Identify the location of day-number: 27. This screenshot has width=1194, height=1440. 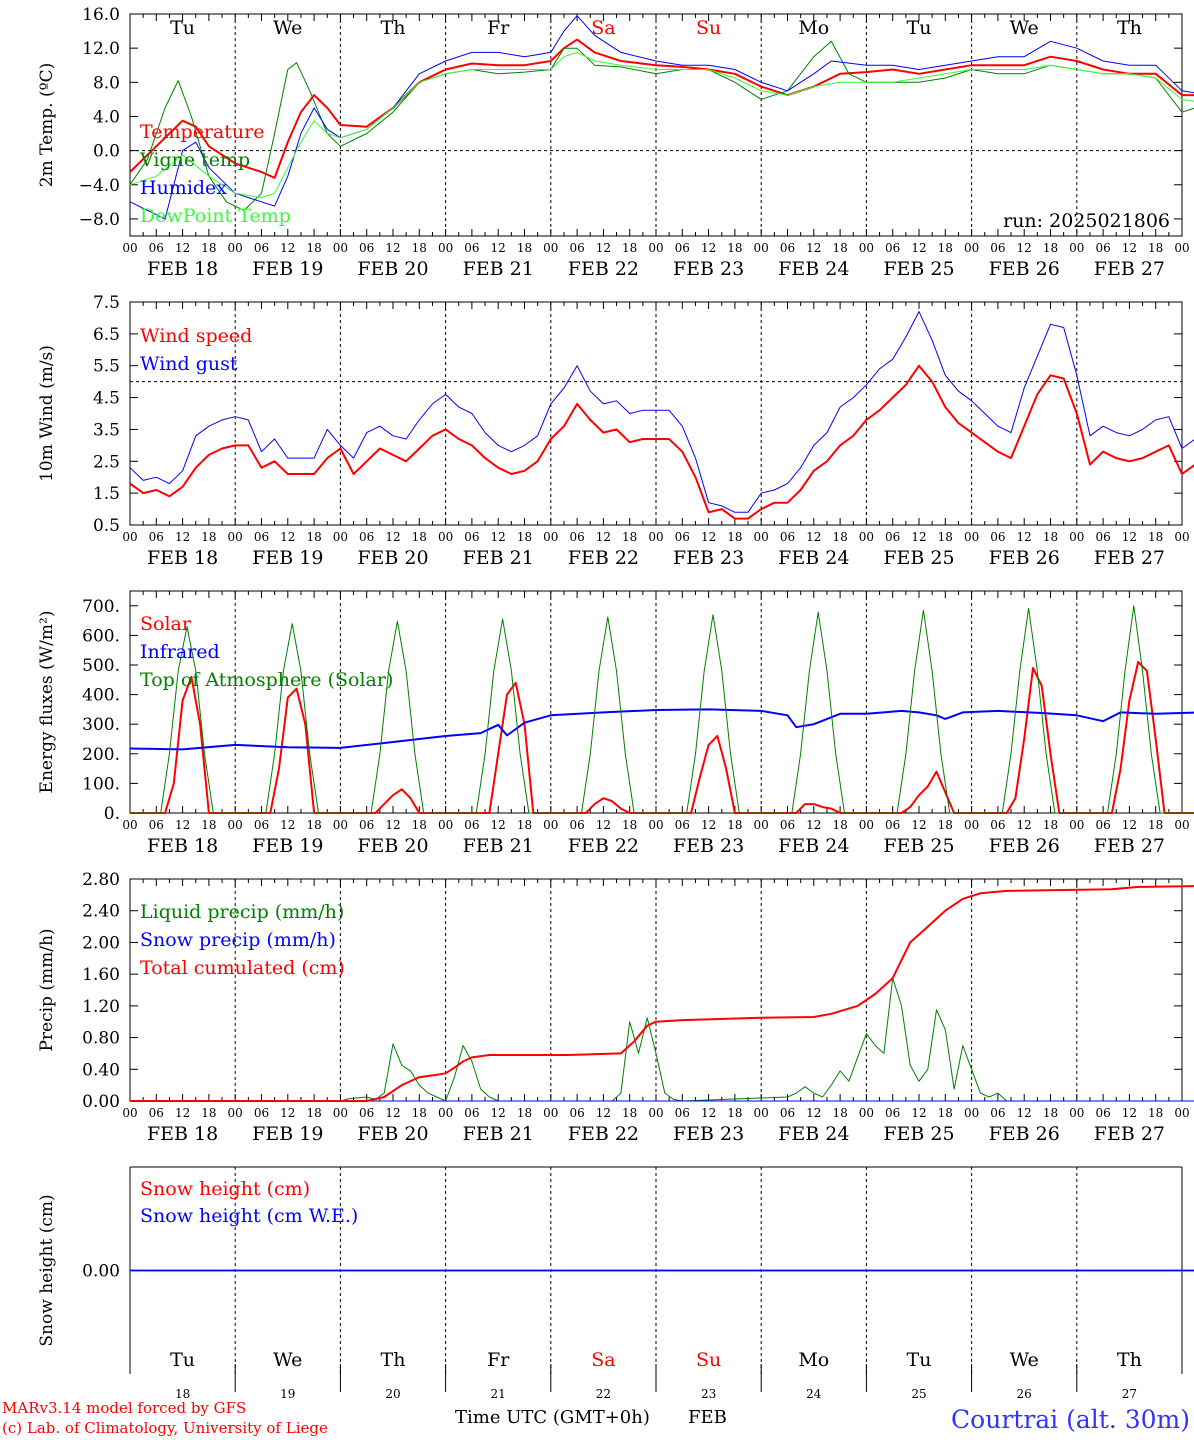
(1129, 1394).